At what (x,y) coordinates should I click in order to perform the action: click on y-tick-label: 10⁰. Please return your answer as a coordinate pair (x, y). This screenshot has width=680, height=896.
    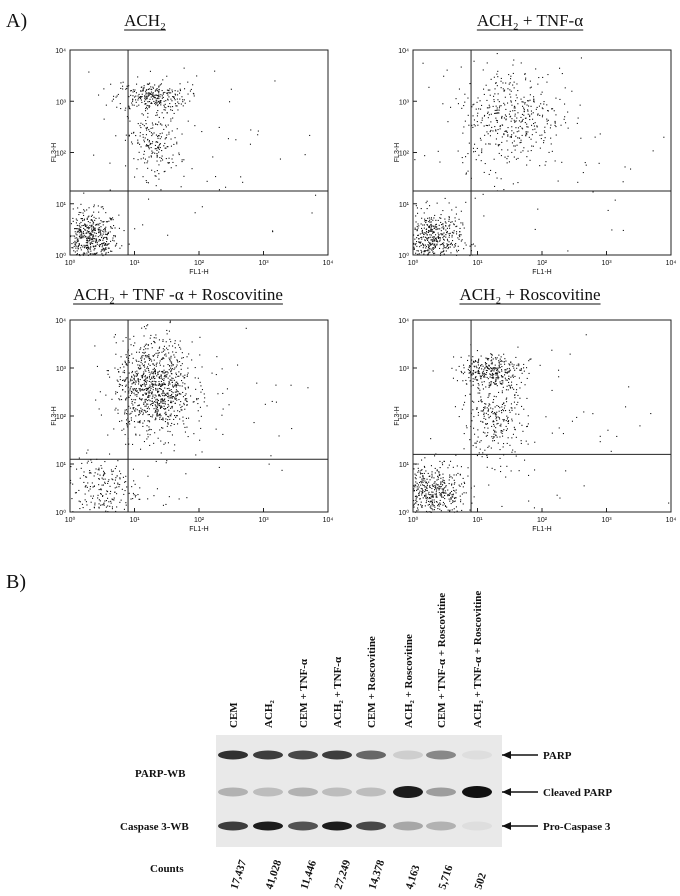
    Looking at the image, I should click on (60, 513).